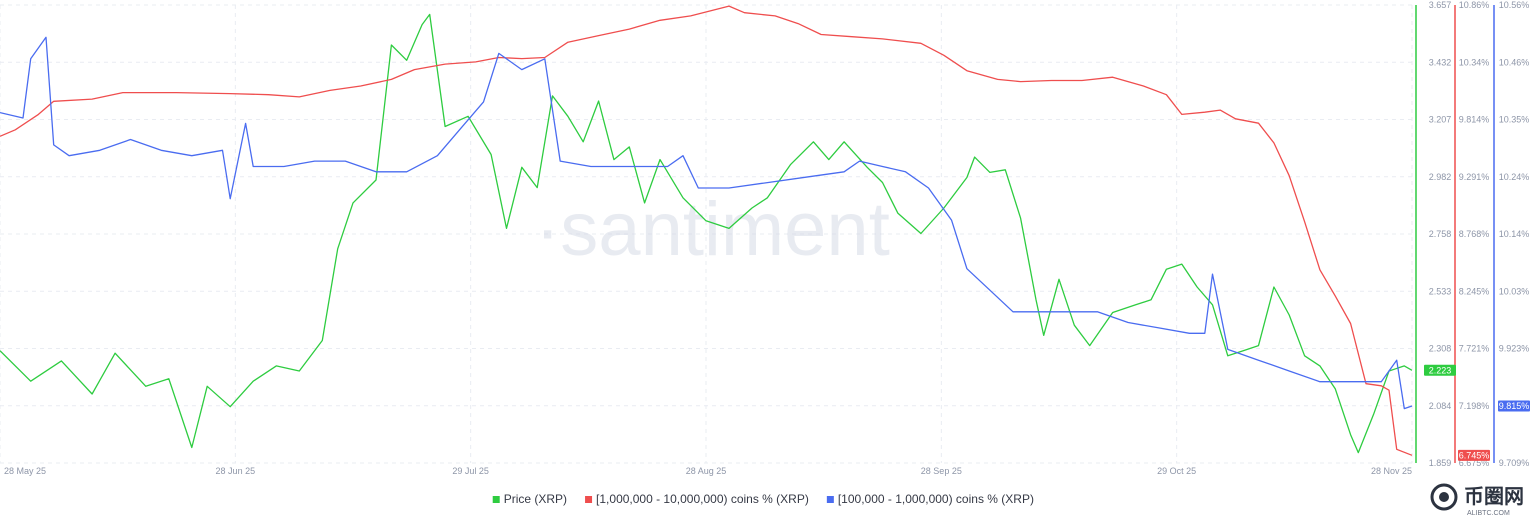 The image size is (1536, 520). What do you see at coordinates (1474, 62) in the screenshot?
I see `large-axis-tick: 10.34%` at bounding box center [1474, 62].